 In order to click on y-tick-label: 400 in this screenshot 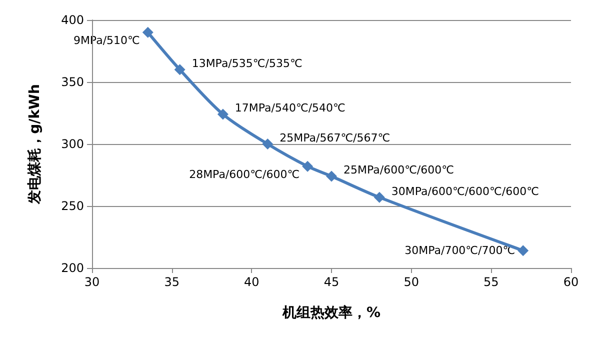, I will do `click(72, 20)`.